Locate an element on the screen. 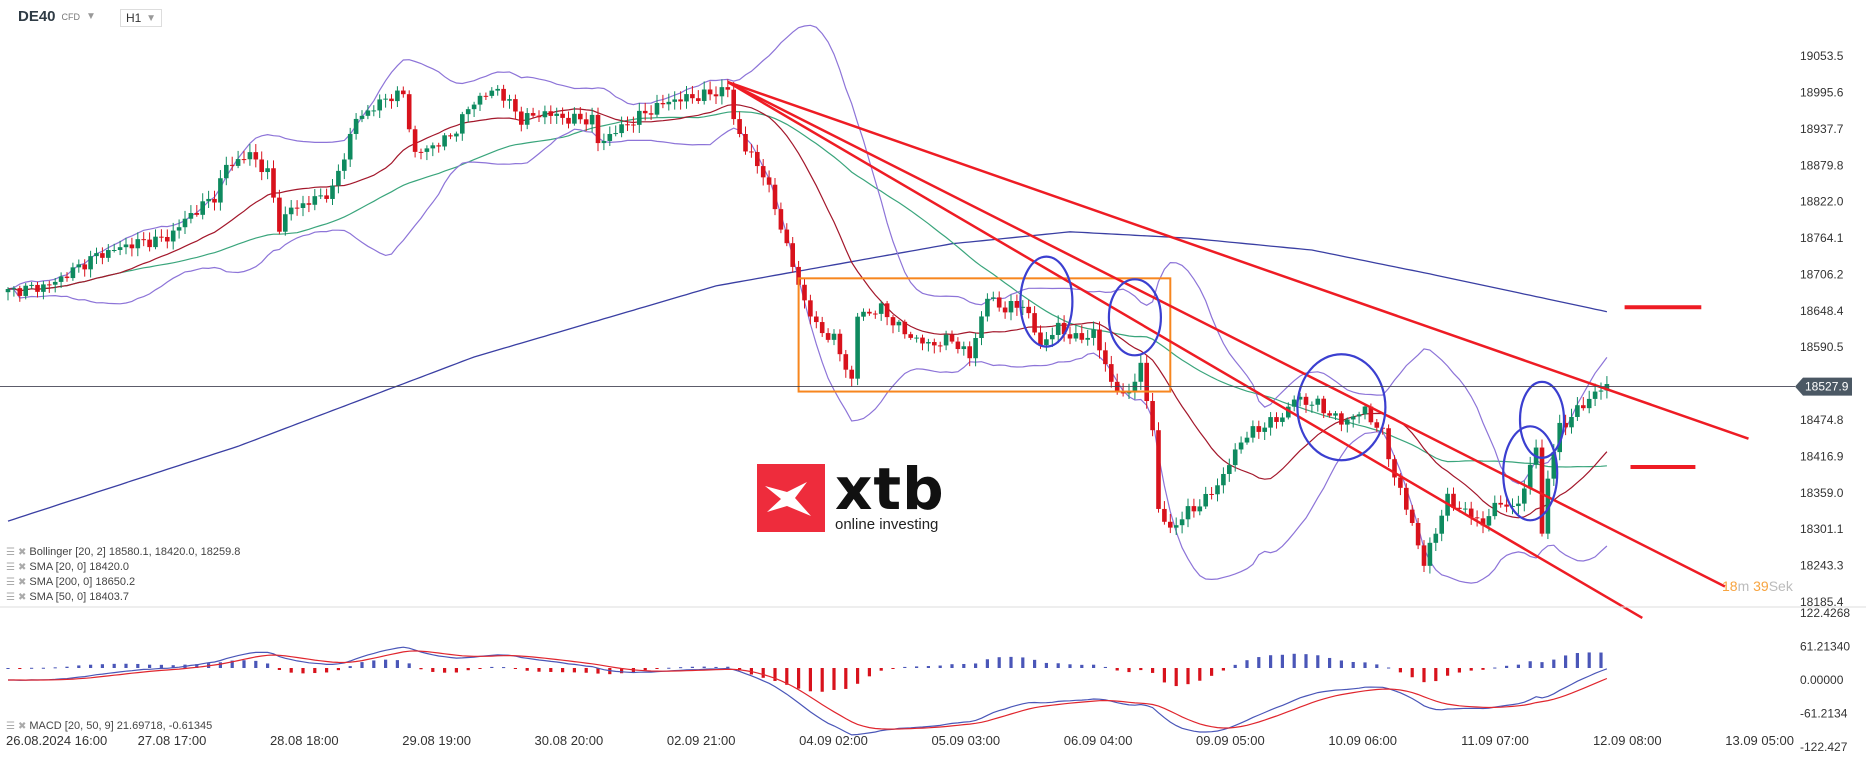 The image size is (1866, 759). timeframe-select: H1 ▼ is located at coordinates (141, 18).